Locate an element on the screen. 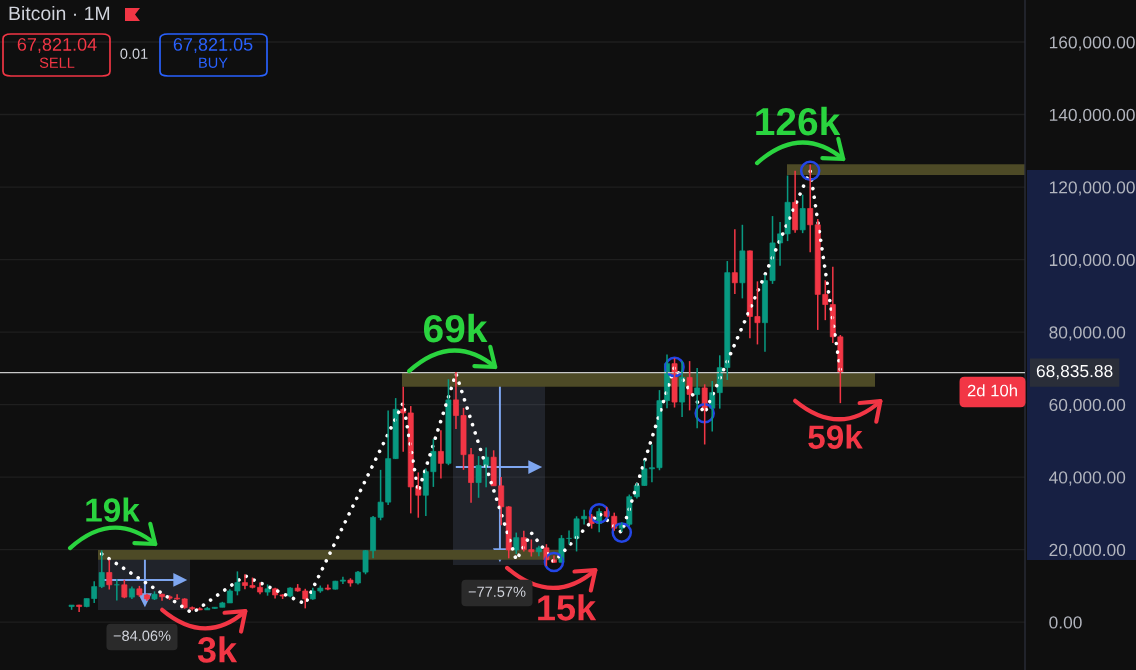 The width and height of the screenshot is (1136, 670). annotation: 59k is located at coordinates (835, 436).